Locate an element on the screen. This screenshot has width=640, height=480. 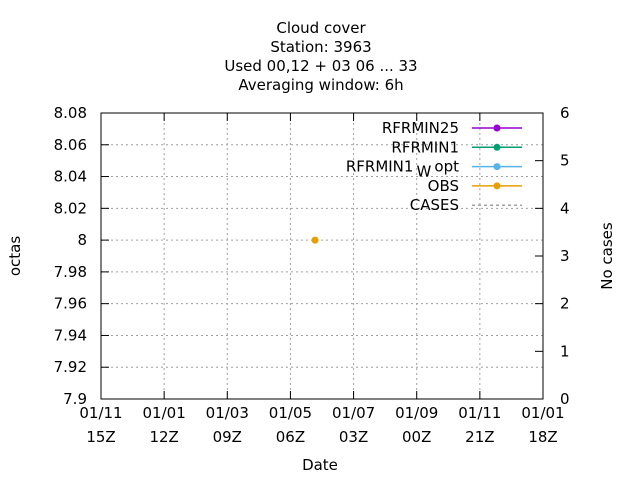
x-tick-label: 06Z is located at coordinates (290, 437).